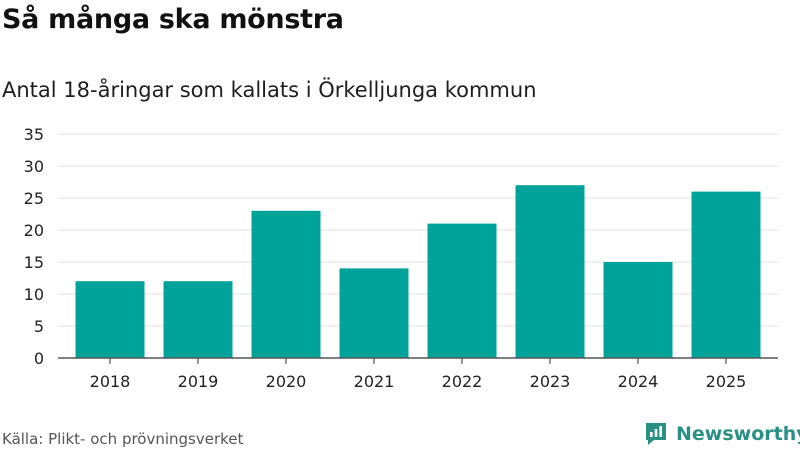 Image resolution: width=800 pixels, height=450 pixels. I want to click on y-tick-label: 15, so click(34, 262).